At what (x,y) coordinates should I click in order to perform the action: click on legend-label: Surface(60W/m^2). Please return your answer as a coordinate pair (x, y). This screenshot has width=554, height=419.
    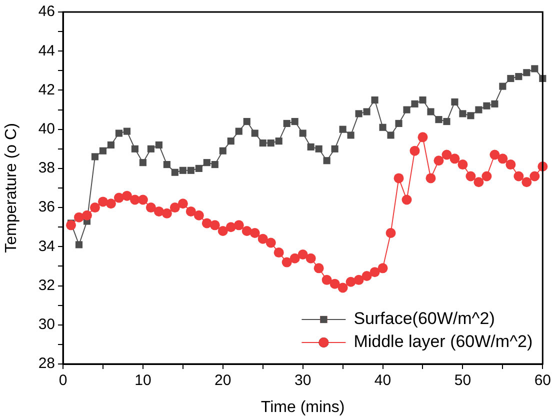
    Looking at the image, I should click on (424, 318).